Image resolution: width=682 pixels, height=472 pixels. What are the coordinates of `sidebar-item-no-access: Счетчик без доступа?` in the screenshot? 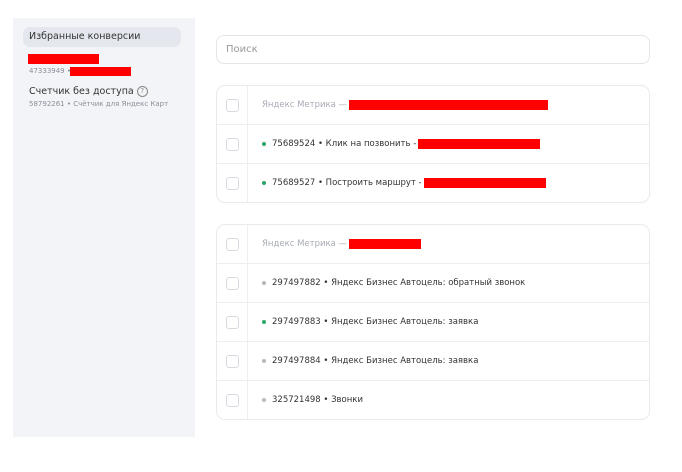 It's located at (88, 91).